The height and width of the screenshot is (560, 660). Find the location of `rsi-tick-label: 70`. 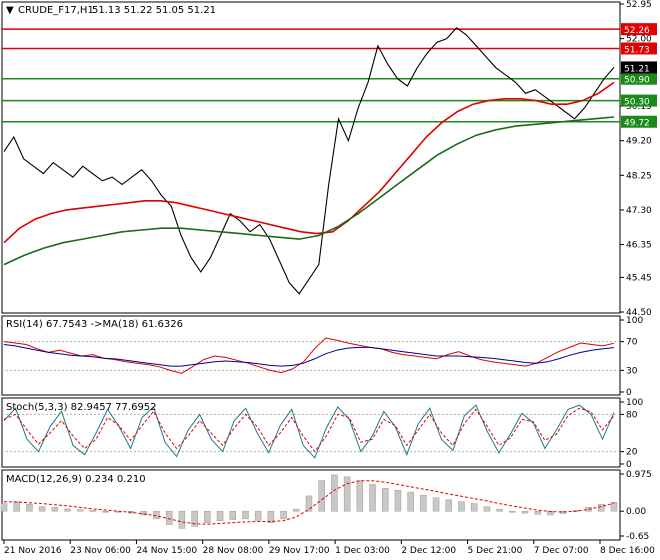

rsi-tick-label: 70 is located at coordinates (632, 343).